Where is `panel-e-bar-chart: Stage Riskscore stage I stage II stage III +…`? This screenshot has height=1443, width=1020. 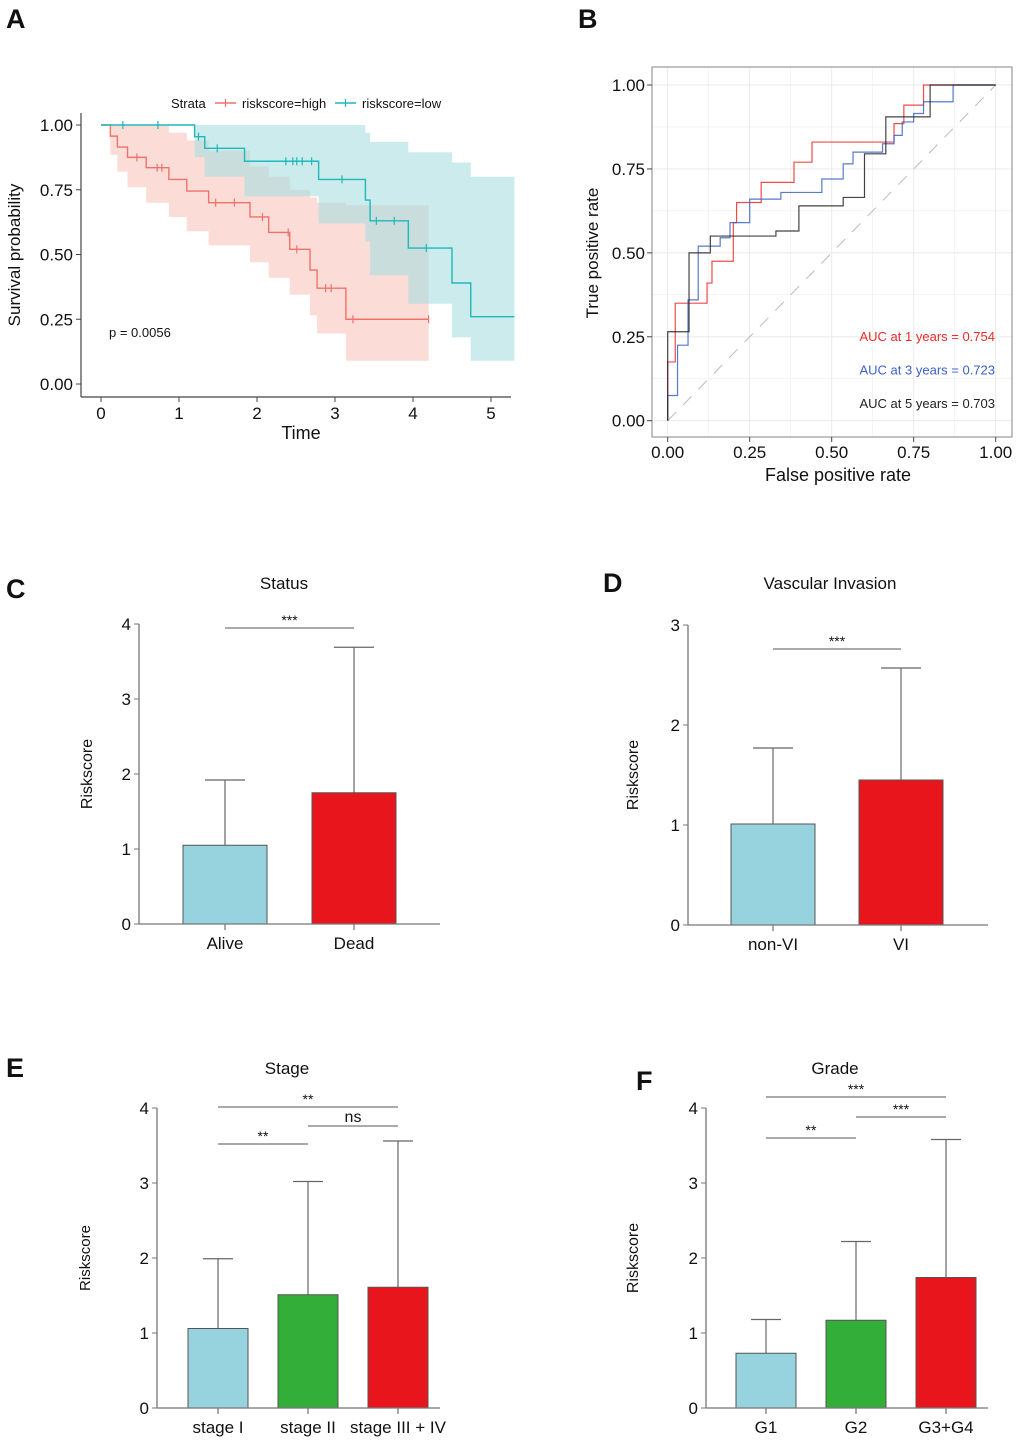
panel-e-bar-chart: Stage Riskscore stage I stage II stage III +… is located at coordinates (262, 1248).